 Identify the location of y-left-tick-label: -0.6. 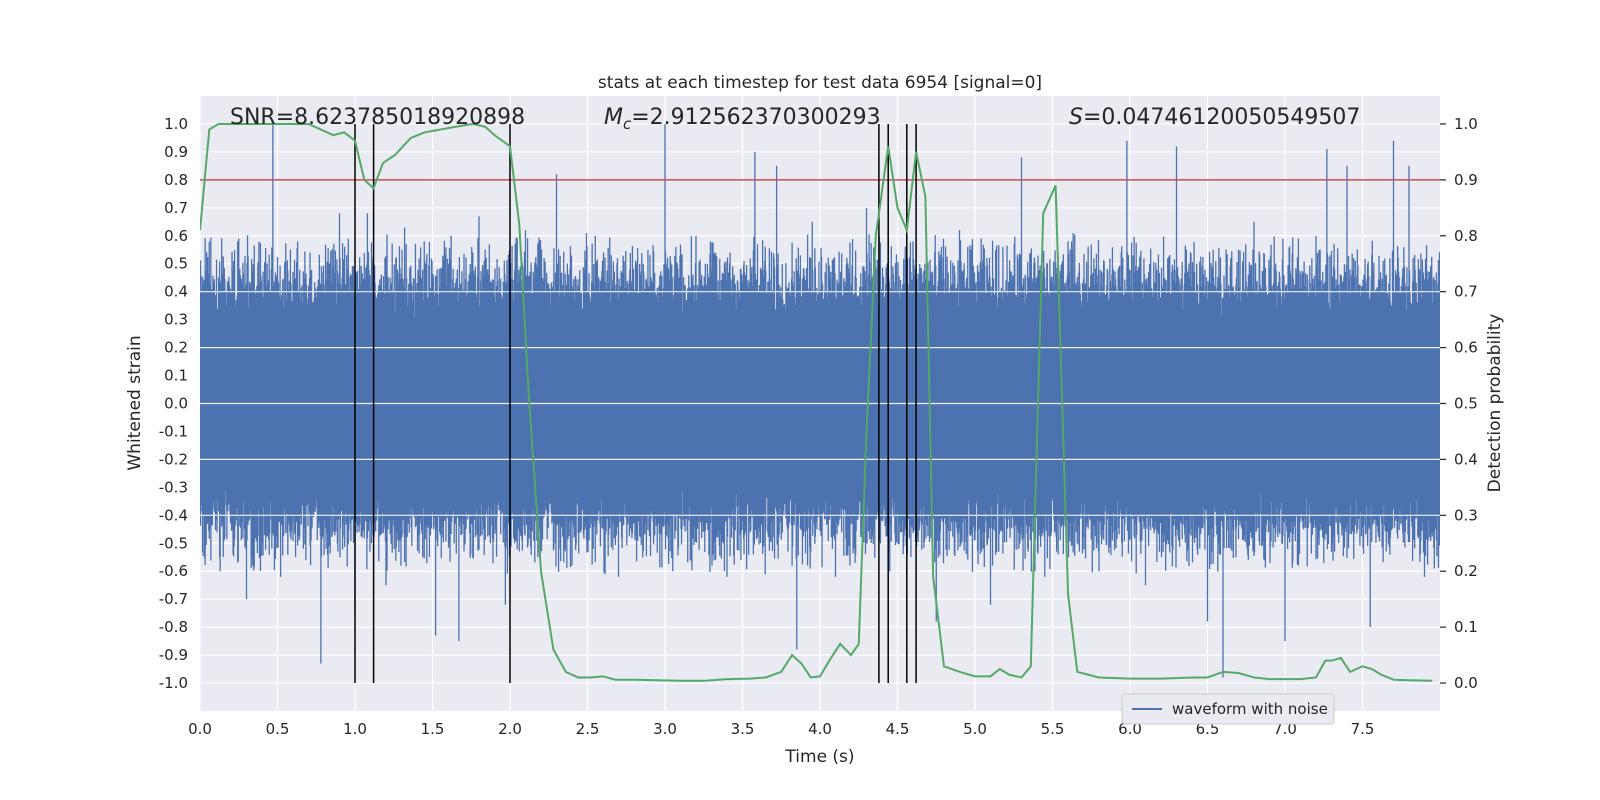
(173, 571).